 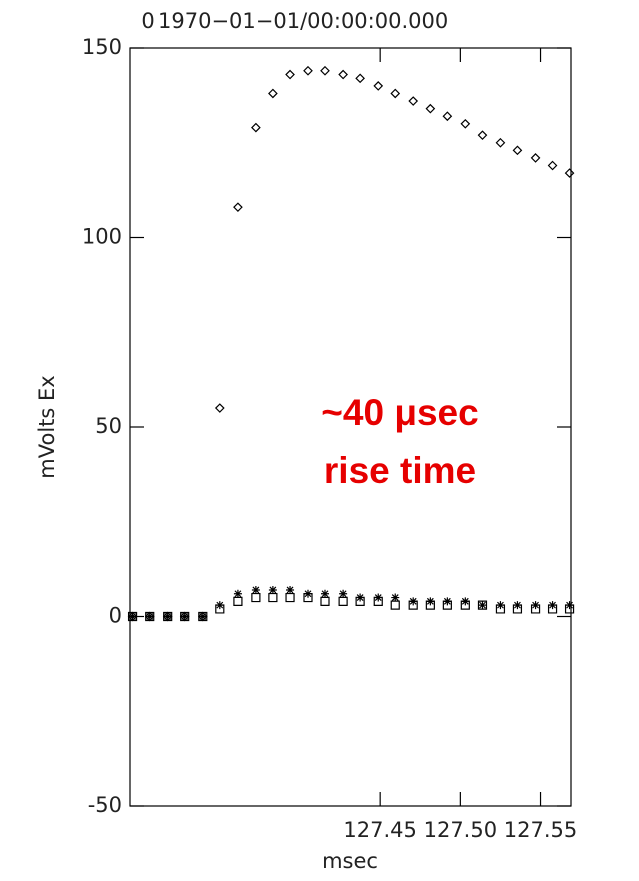 I want to click on annotation: rise time, so click(x=400, y=470).